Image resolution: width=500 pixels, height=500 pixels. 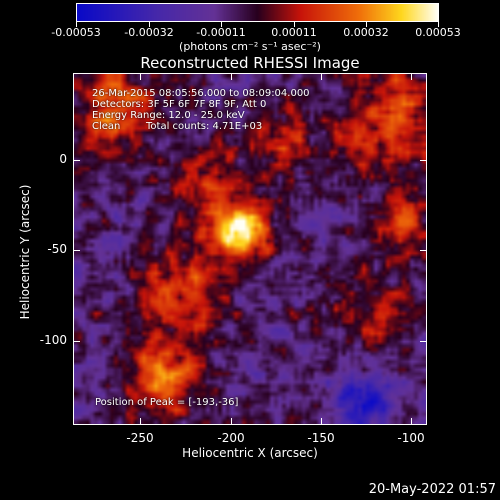 I want to click on peak-position-annotation: Position of Peak = [-193,-36], so click(x=167, y=402).